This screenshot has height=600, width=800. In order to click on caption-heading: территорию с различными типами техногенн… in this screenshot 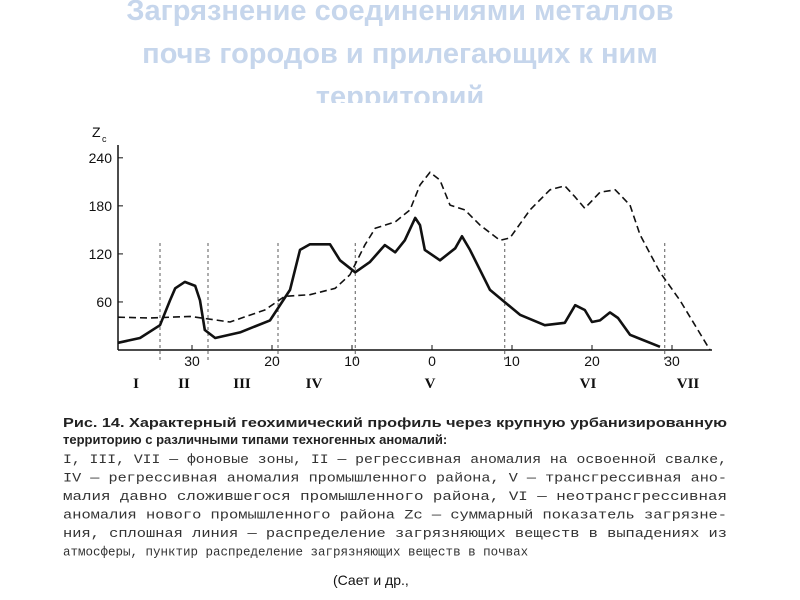, I will do `click(255, 439)`.